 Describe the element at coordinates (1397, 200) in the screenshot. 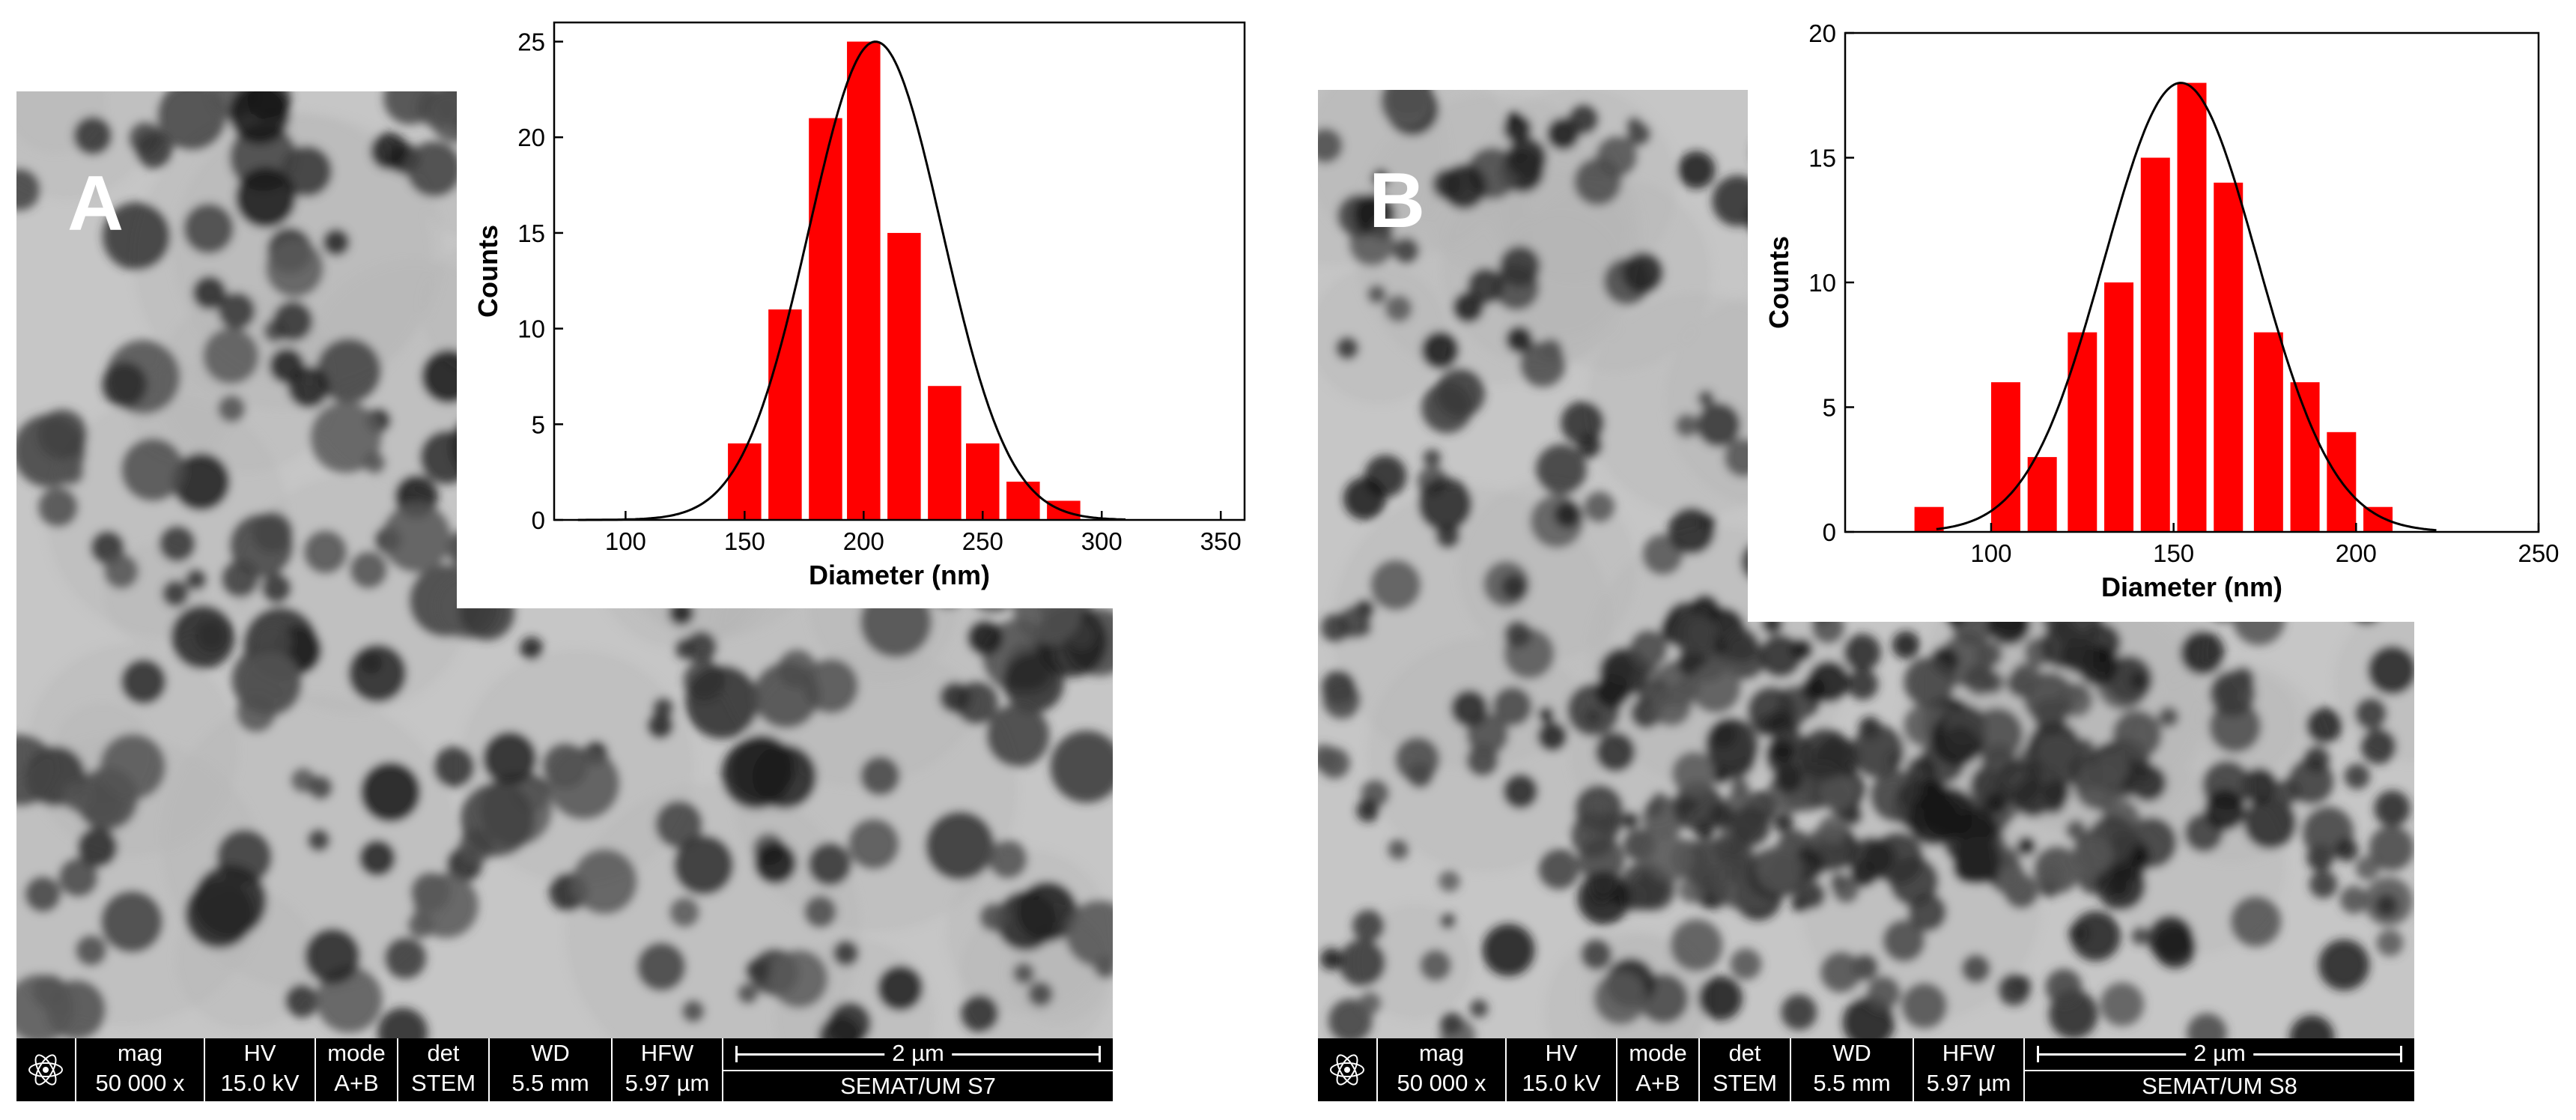

I see `panel-label-b: B` at that location.